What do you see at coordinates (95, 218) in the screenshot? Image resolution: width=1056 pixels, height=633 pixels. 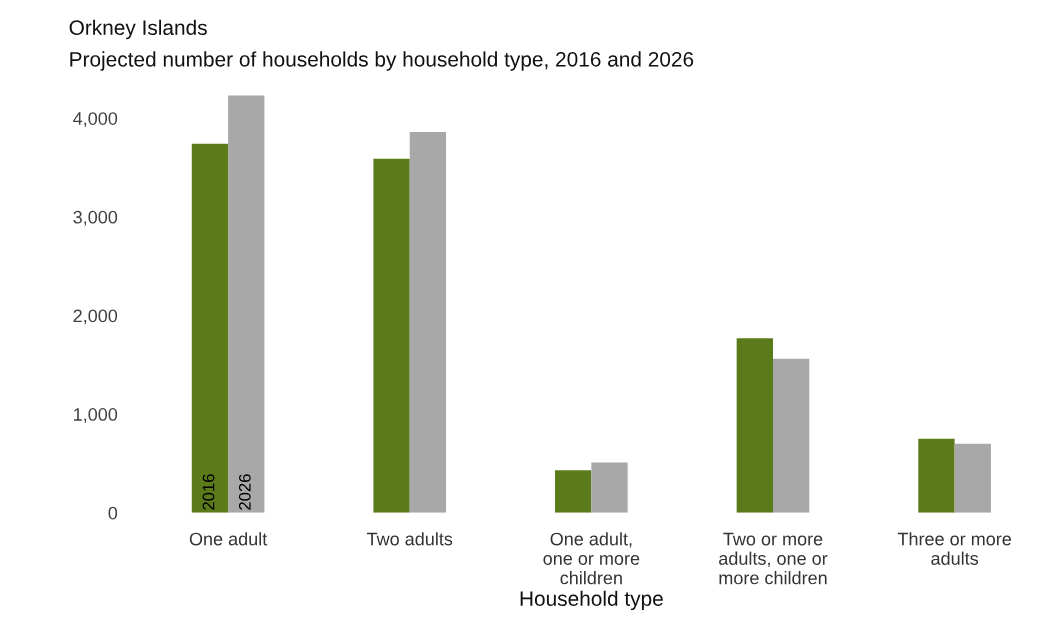 I see `y-tick-label: 3,000` at bounding box center [95, 218].